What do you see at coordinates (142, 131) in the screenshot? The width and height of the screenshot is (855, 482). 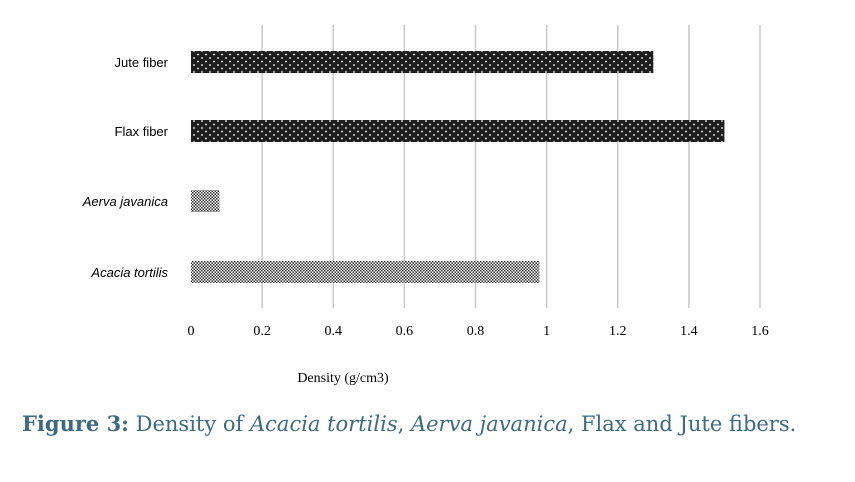 I see `category-label: Flax fiber` at bounding box center [142, 131].